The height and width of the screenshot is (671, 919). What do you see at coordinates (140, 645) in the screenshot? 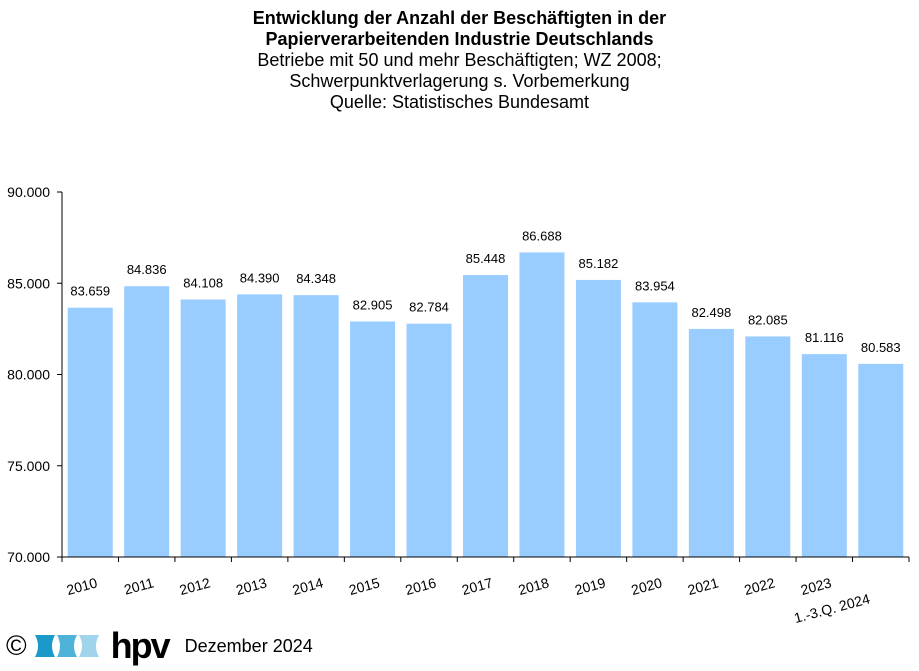
I see `hpv-logo-text: hpv` at bounding box center [140, 645].